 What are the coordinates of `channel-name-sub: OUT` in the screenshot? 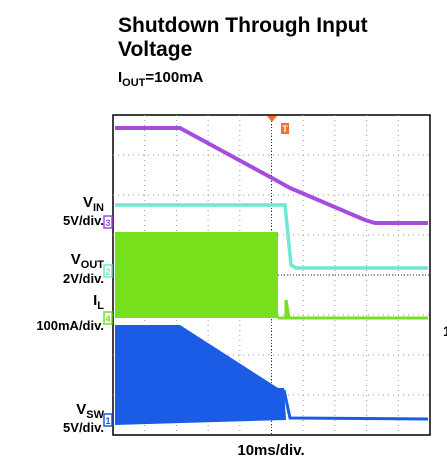 It's located at (93, 265).